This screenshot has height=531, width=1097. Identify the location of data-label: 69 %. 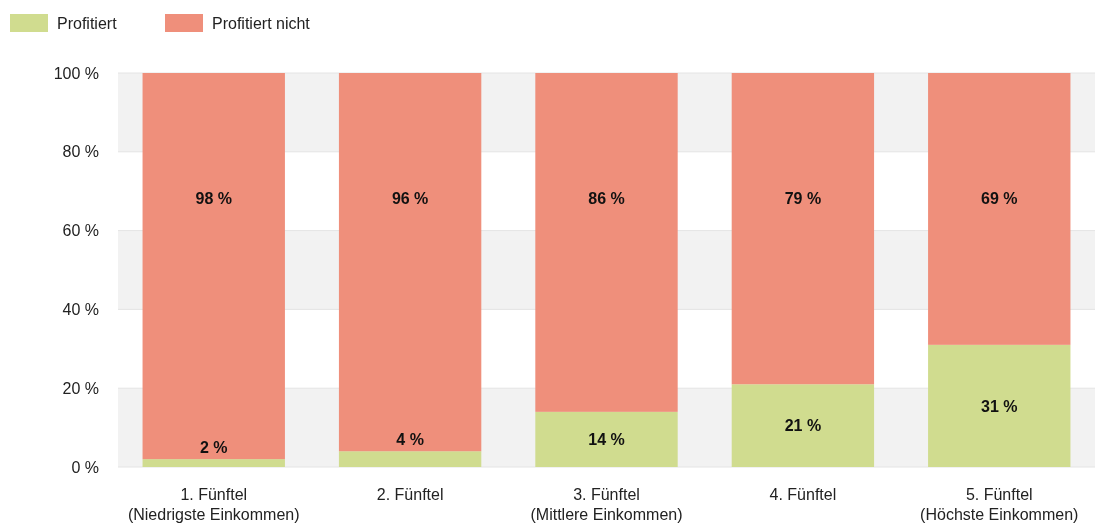
(999, 198).